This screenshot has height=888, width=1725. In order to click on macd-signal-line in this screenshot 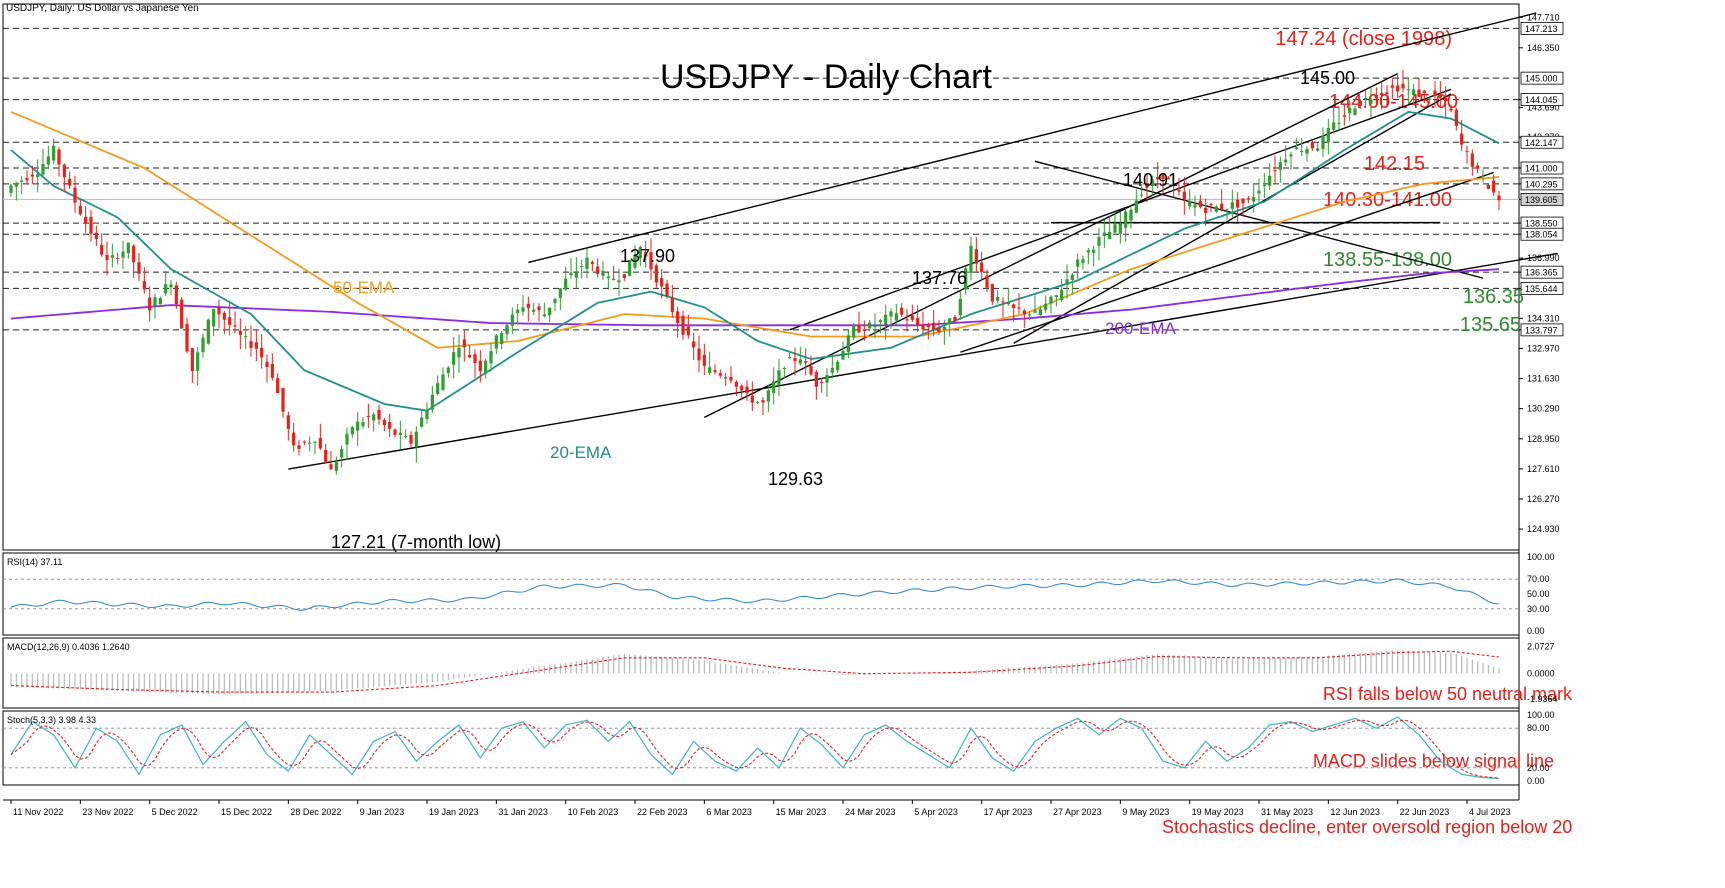, I will do `click(755, 671)`.